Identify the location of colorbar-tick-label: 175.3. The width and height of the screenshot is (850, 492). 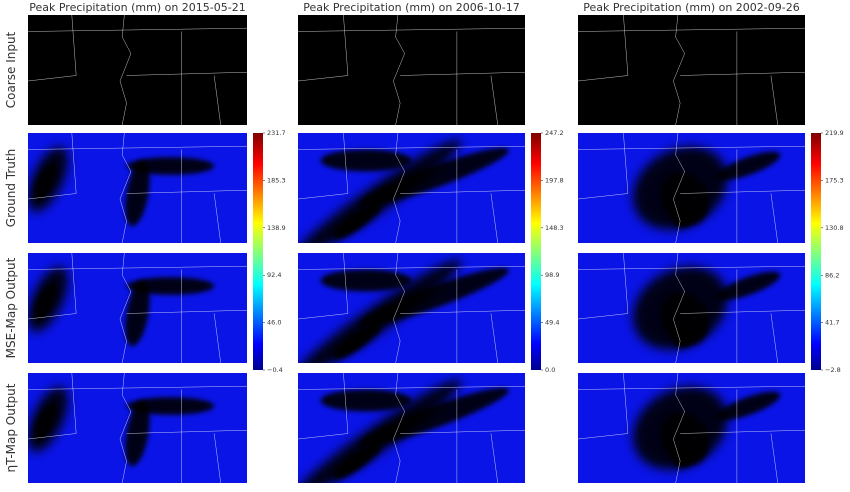
(834, 180).